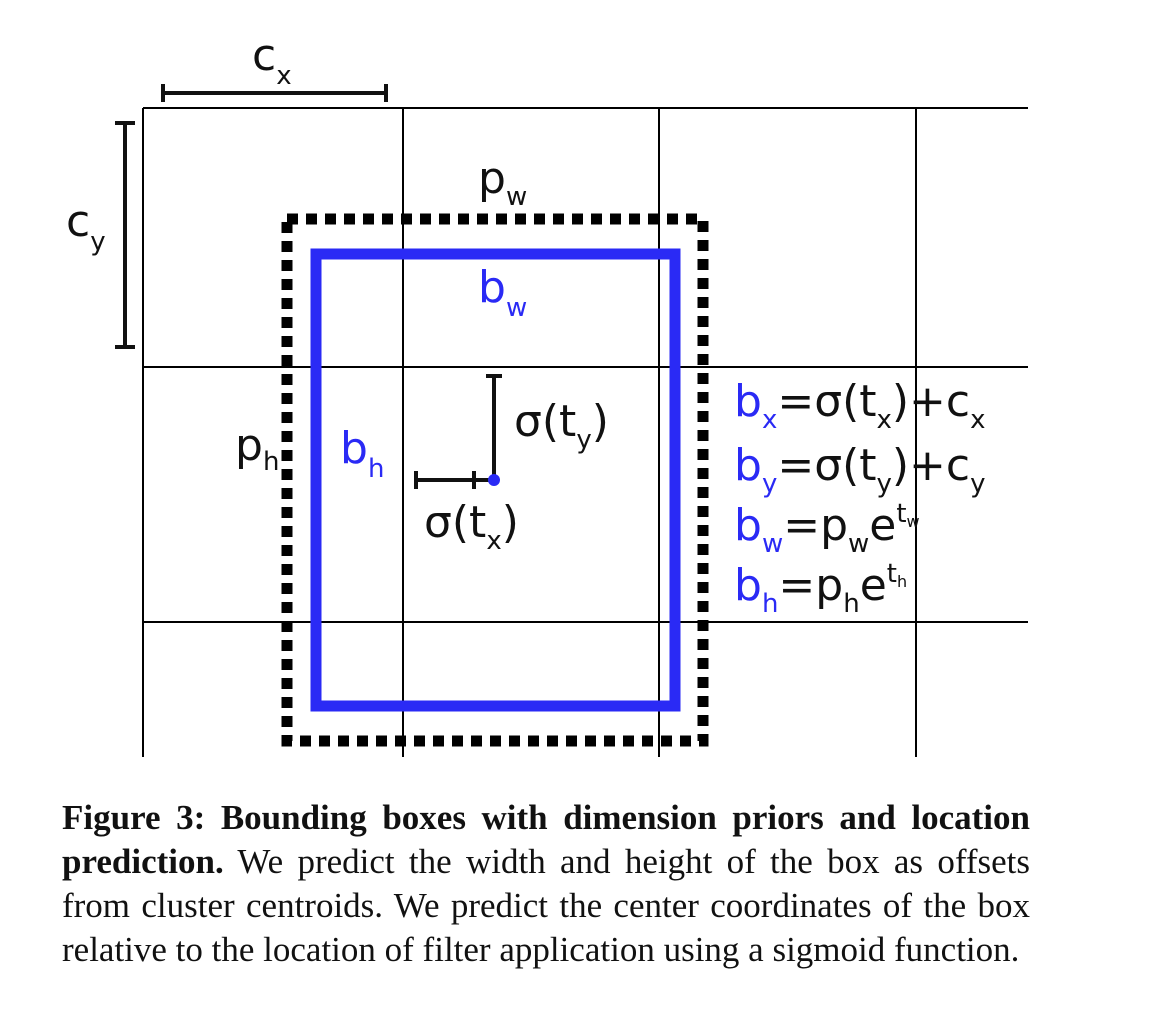 This screenshot has width=1164, height=1018. What do you see at coordinates (494, 426) in the screenshot?
I see `sigma-ty-bar` at bounding box center [494, 426].